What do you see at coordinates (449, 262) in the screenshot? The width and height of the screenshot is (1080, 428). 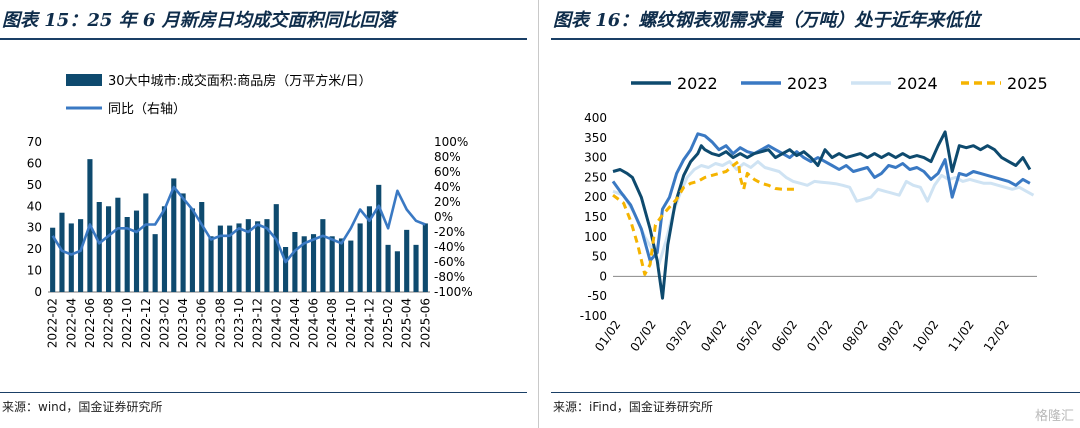 I see `y-right-tick: -60%` at bounding box center [449, 262].